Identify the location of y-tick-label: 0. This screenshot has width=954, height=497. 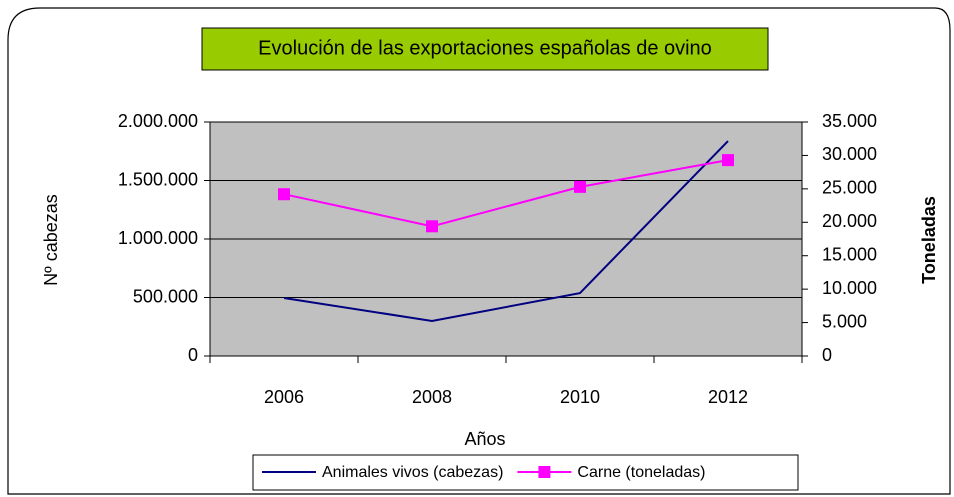
(193, 355).